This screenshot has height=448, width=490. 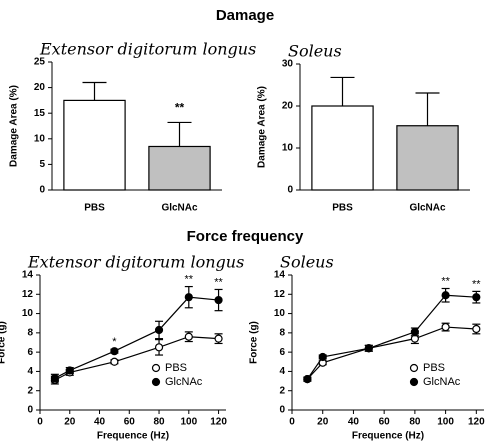 What do you see at coordinates (245, 15) in the screenshot?
I see `section-heading: Damage` at bounding box center [245, 15].